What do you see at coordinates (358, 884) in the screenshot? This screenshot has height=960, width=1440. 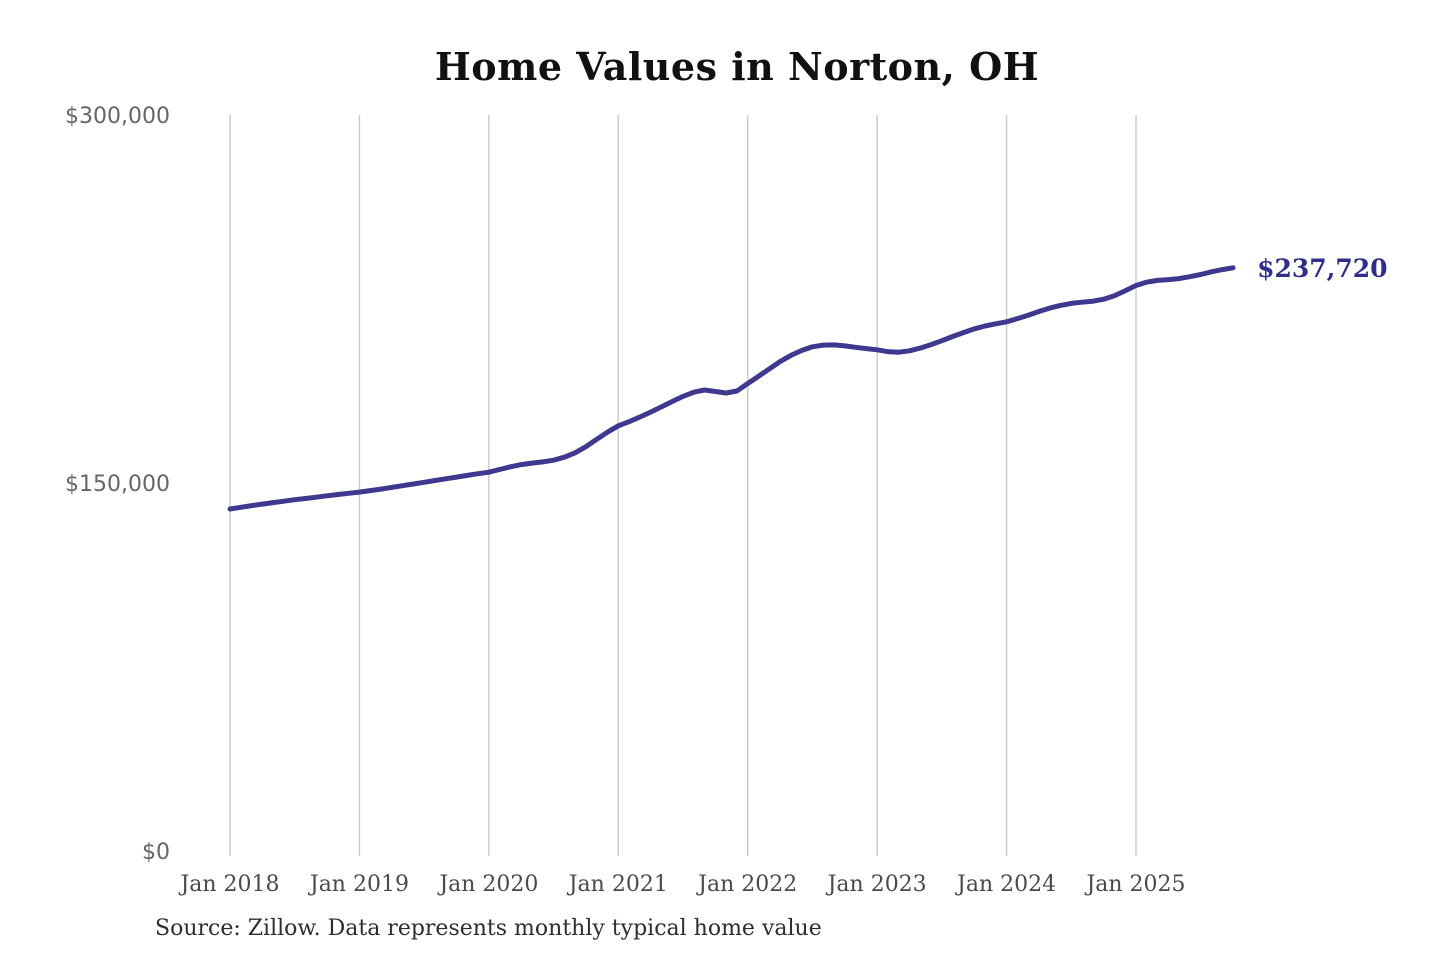 I see `x-tick-label: Jan 2019` at bounding box center [358, 884].